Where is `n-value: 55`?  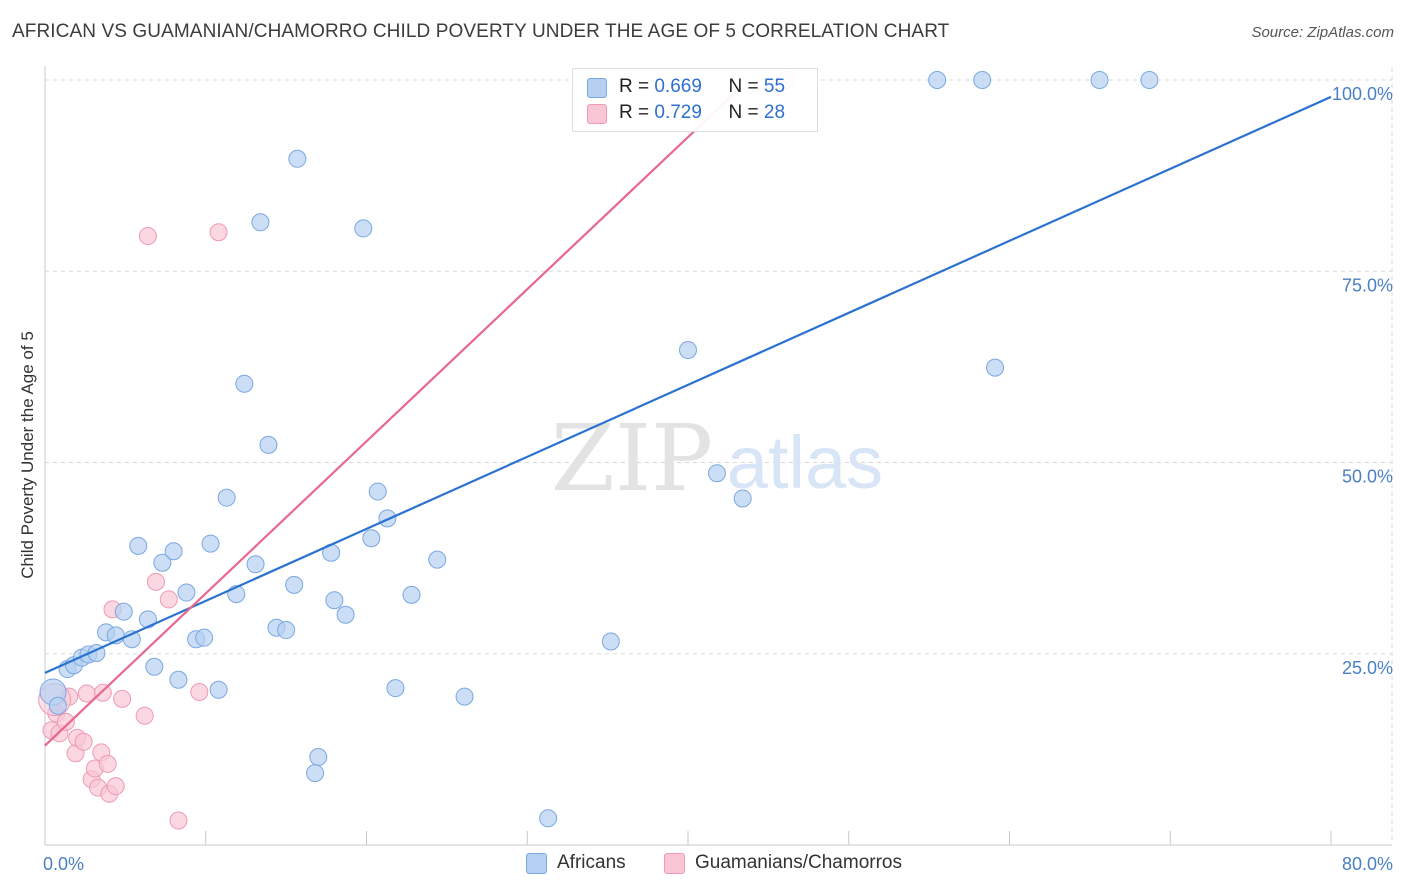
n-value: 55 is located at coordinates (774, 86).